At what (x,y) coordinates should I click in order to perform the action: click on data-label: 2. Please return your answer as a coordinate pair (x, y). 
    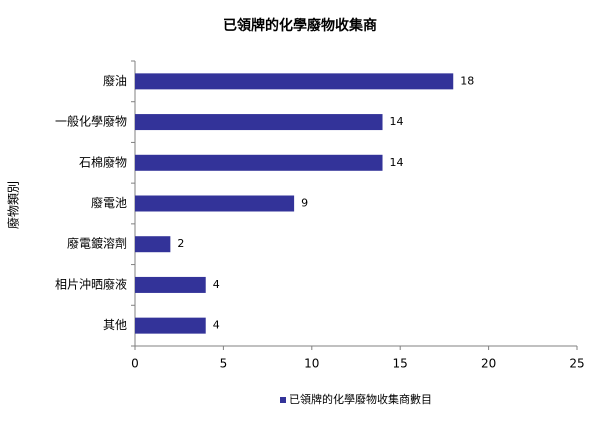
    Looking at the image, I should click on (180, 243).